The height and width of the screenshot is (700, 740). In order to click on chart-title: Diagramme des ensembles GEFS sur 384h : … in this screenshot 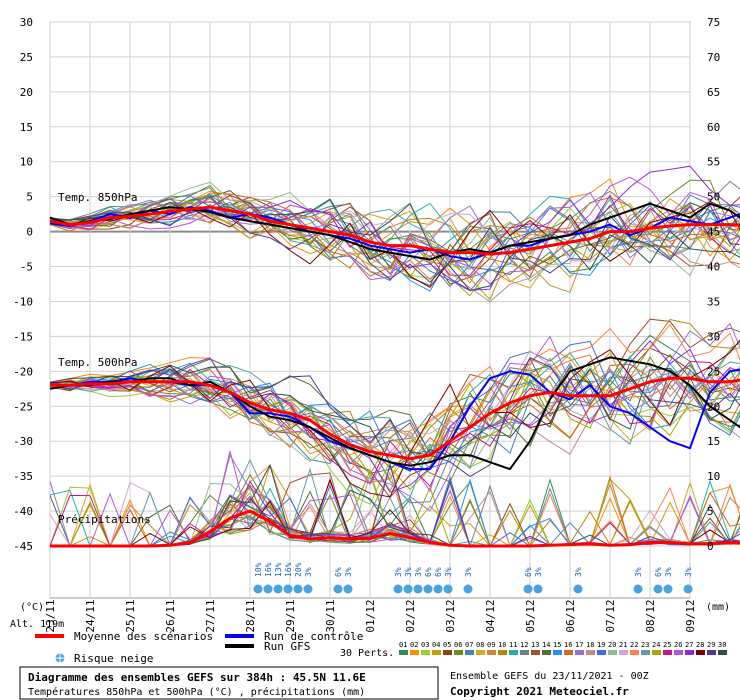, I will do `click(197, 677)`.